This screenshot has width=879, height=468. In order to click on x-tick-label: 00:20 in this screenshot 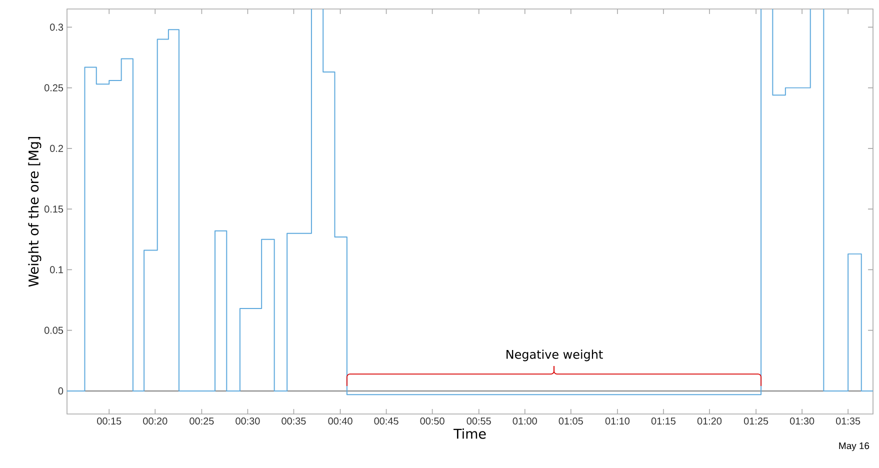, I will do `click(155, 421)`.